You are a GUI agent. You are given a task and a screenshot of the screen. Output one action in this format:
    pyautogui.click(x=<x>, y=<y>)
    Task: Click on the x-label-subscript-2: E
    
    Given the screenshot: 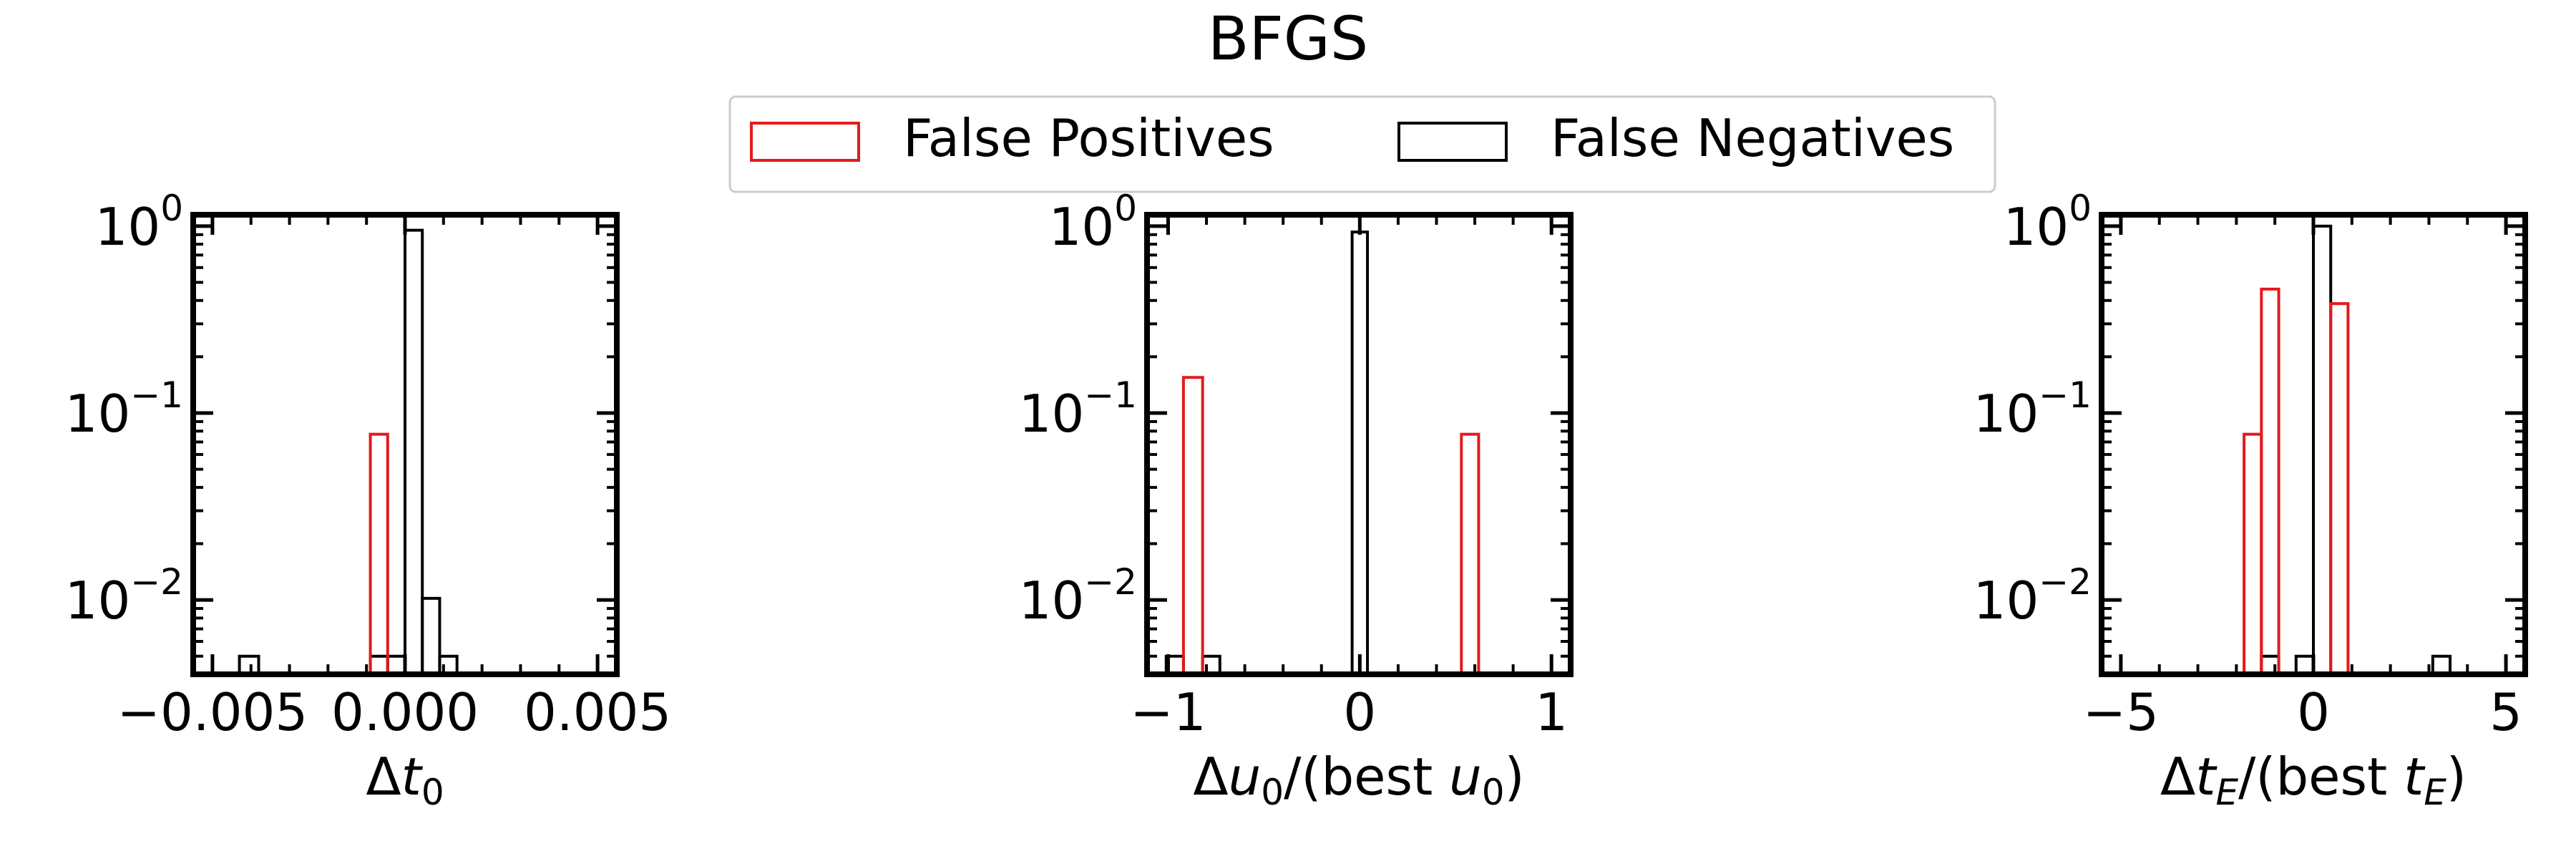 What is the action you would take?
    pyautogui.click(x=2435, y=792)
    